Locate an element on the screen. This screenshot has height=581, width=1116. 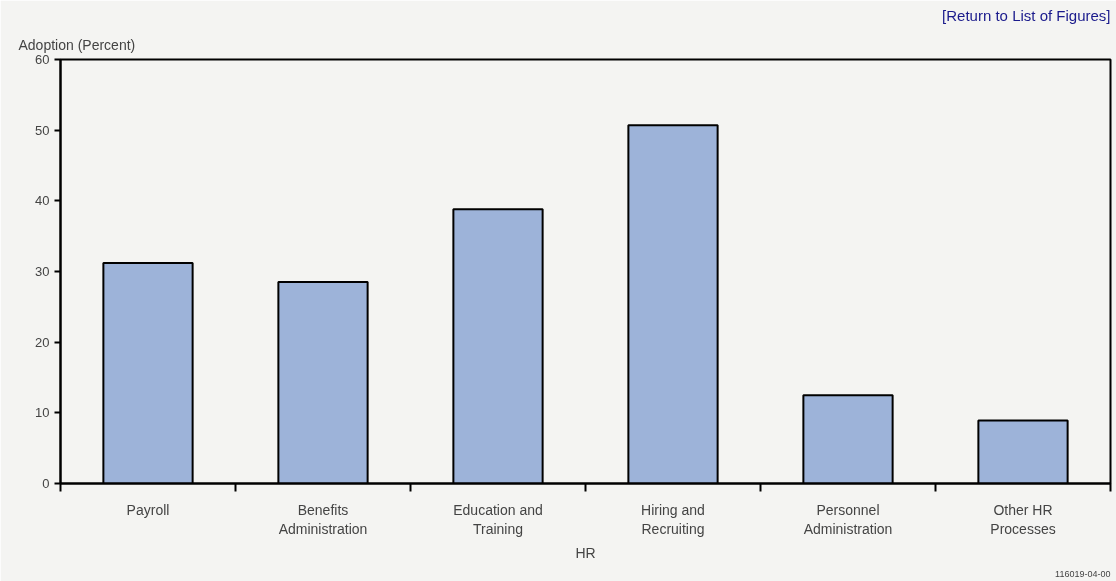
x-tick-label: Education and Training is located at coordinates (498, 519).